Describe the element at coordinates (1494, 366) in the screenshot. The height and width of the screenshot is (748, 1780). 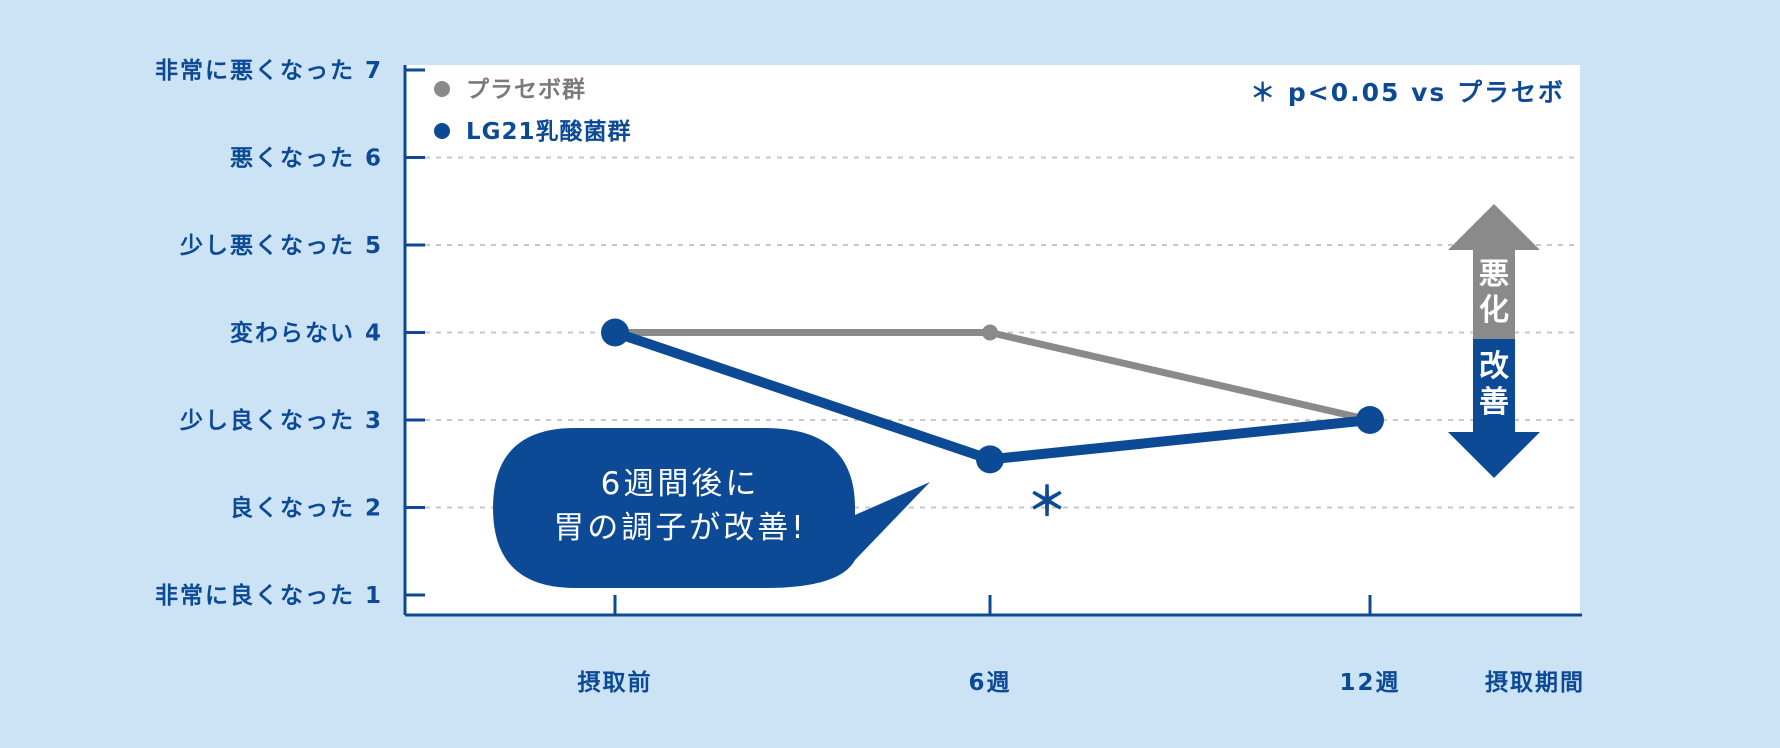
I see `arrow-down-char-1: 改` at that location.